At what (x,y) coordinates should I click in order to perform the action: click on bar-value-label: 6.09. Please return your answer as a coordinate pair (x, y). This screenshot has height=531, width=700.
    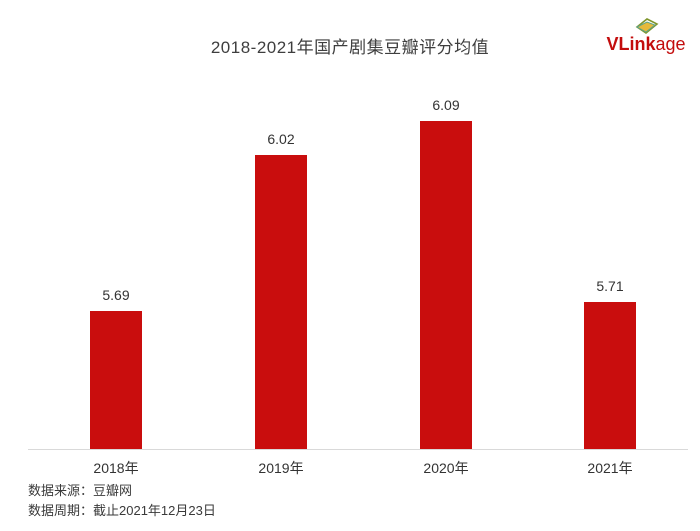
    Looking at the image, I should click on (446, 105).